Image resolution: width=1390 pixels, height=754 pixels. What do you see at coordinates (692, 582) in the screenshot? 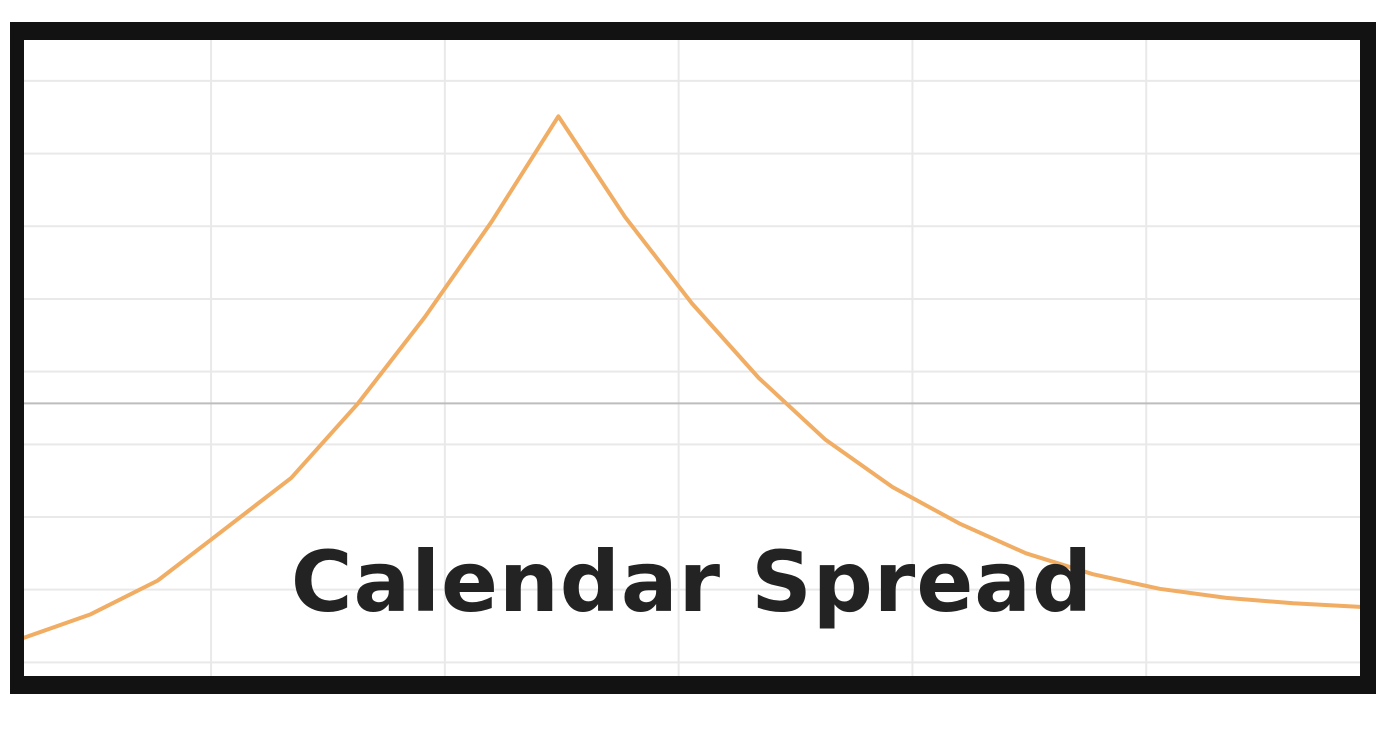
I see `chart-title: Calendar Spread` at bounding box center [692, 582].